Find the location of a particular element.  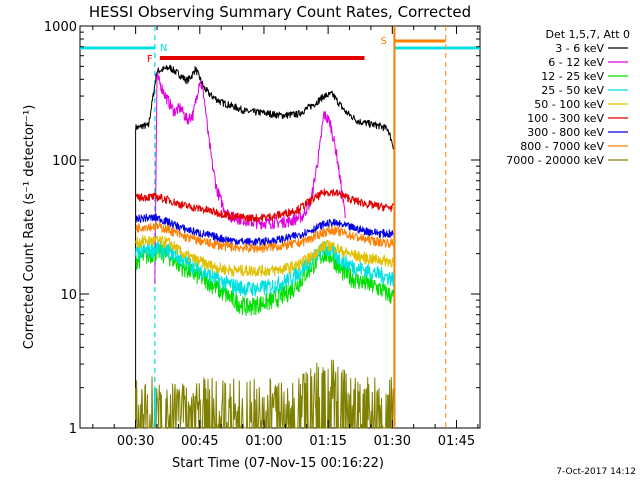

legend-entry-label: 25 - 50 keV is located at coordinates (572, 90).